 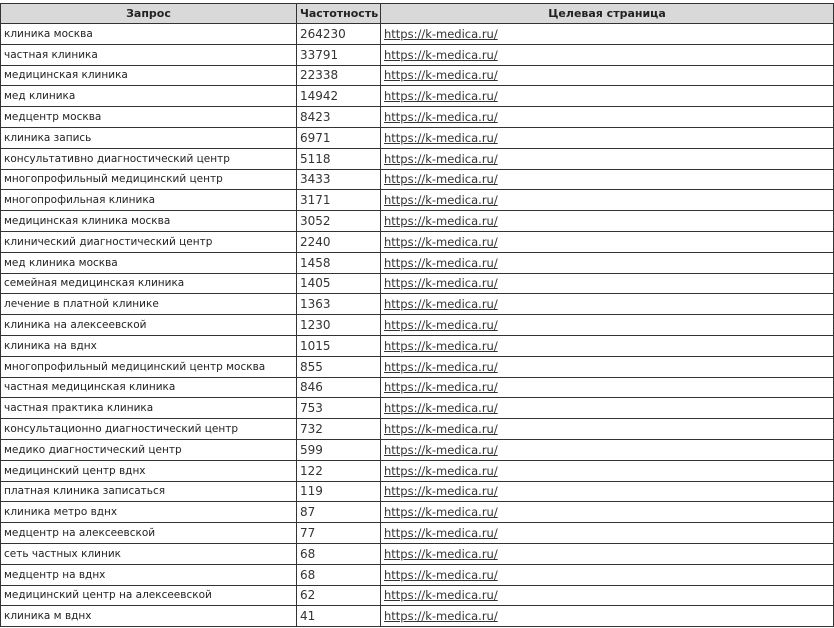 I want to click on frequency-cell: 33791, so click(x=338, y=54).